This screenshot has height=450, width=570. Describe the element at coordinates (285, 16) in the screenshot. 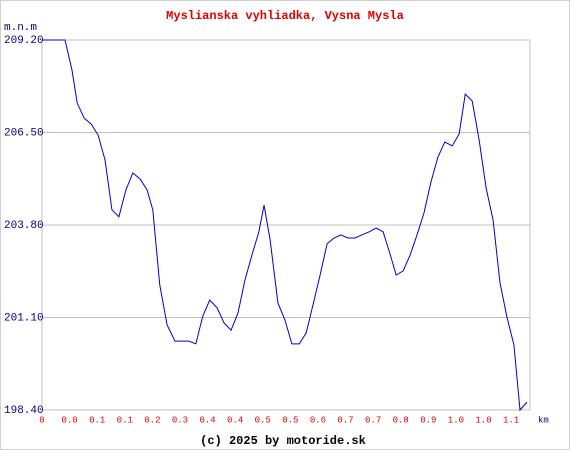

I see `chart-title: Myslianska vyhliadka, Vysna Mysla` at that location.